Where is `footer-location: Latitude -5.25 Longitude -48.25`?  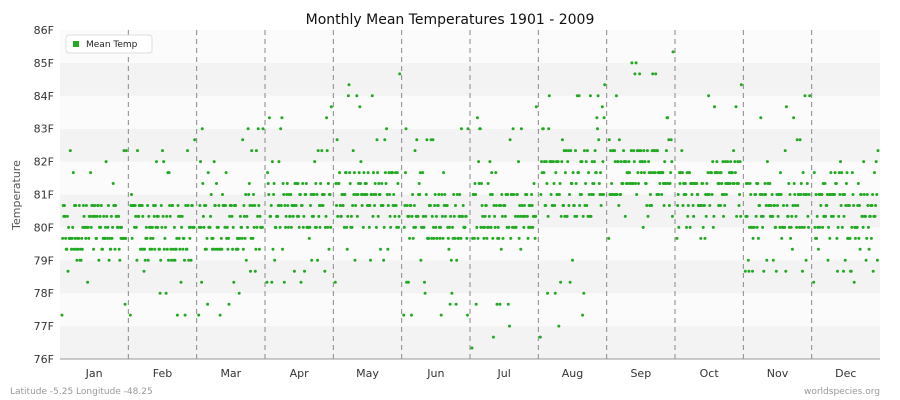 footer-location: Latitude -5.25 Longitude -48.25 is located at coordinates (81, 392).